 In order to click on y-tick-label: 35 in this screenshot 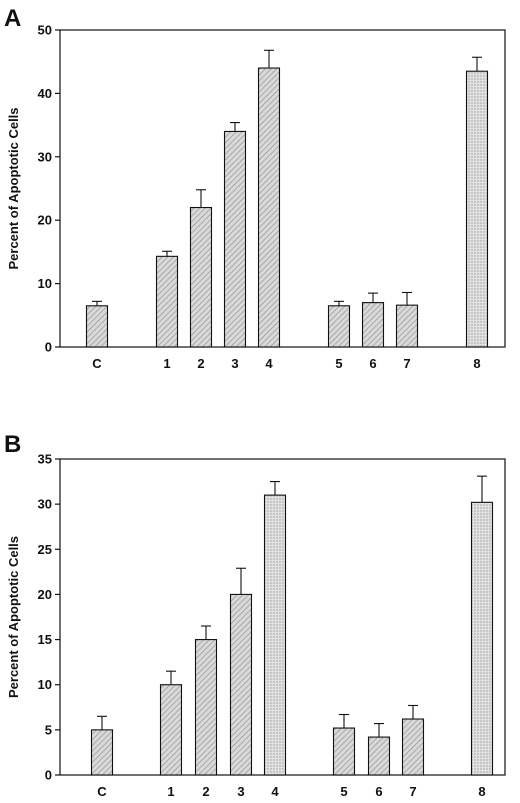, I will do `click(45, 459)`.